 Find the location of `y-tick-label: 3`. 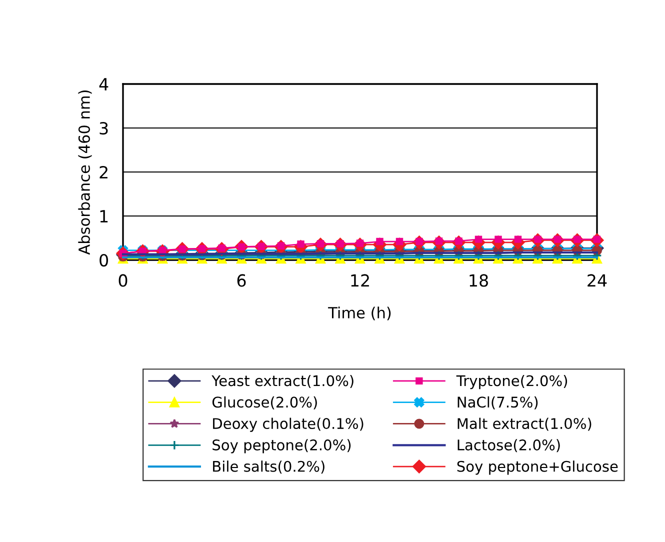

y-tick-label: 3 is located at coordinates (104, 128).